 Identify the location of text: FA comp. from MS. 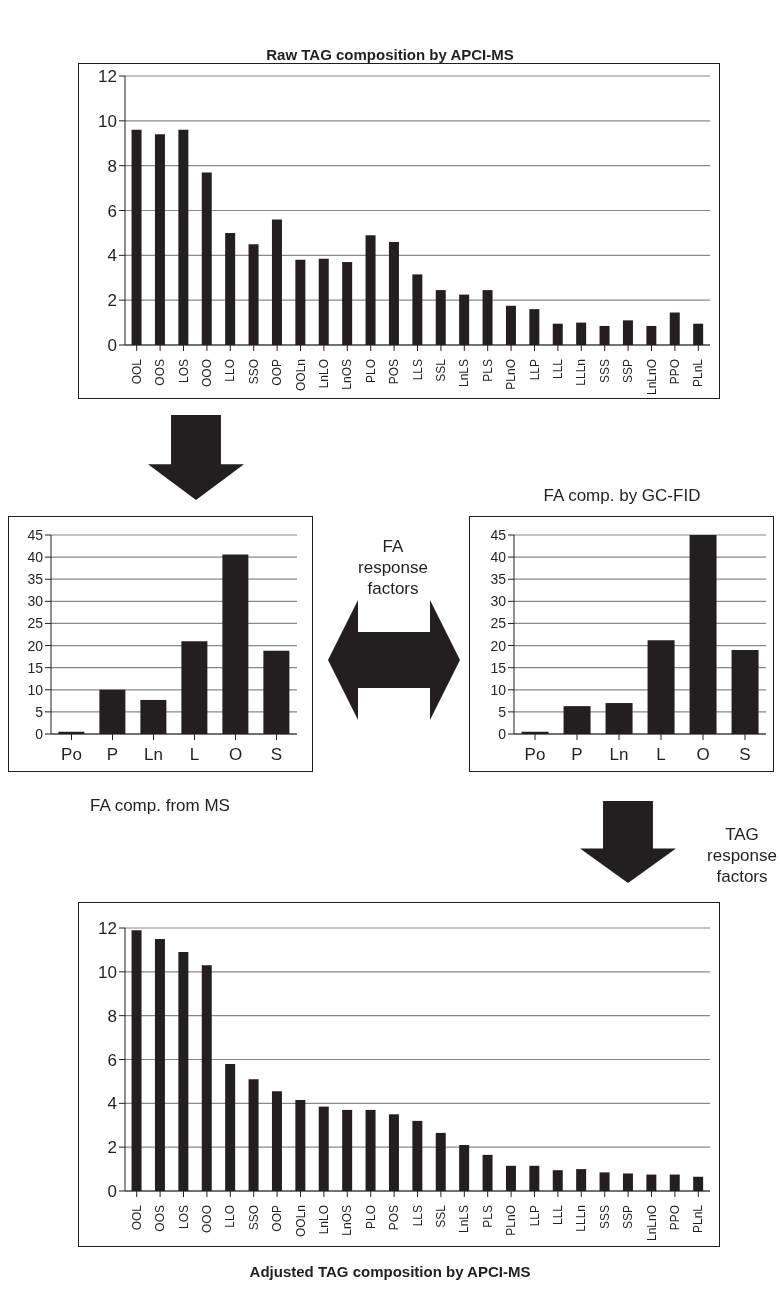
(160, 806).